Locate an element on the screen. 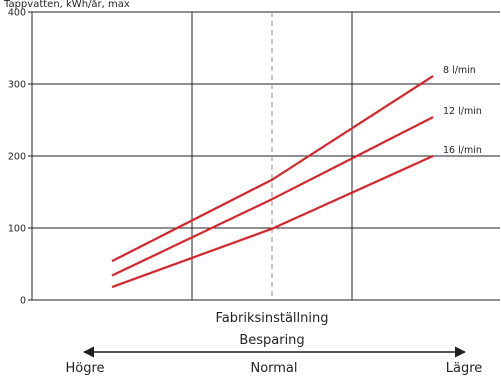  y-tick-label: 200 is located at coordinates (17, 157).